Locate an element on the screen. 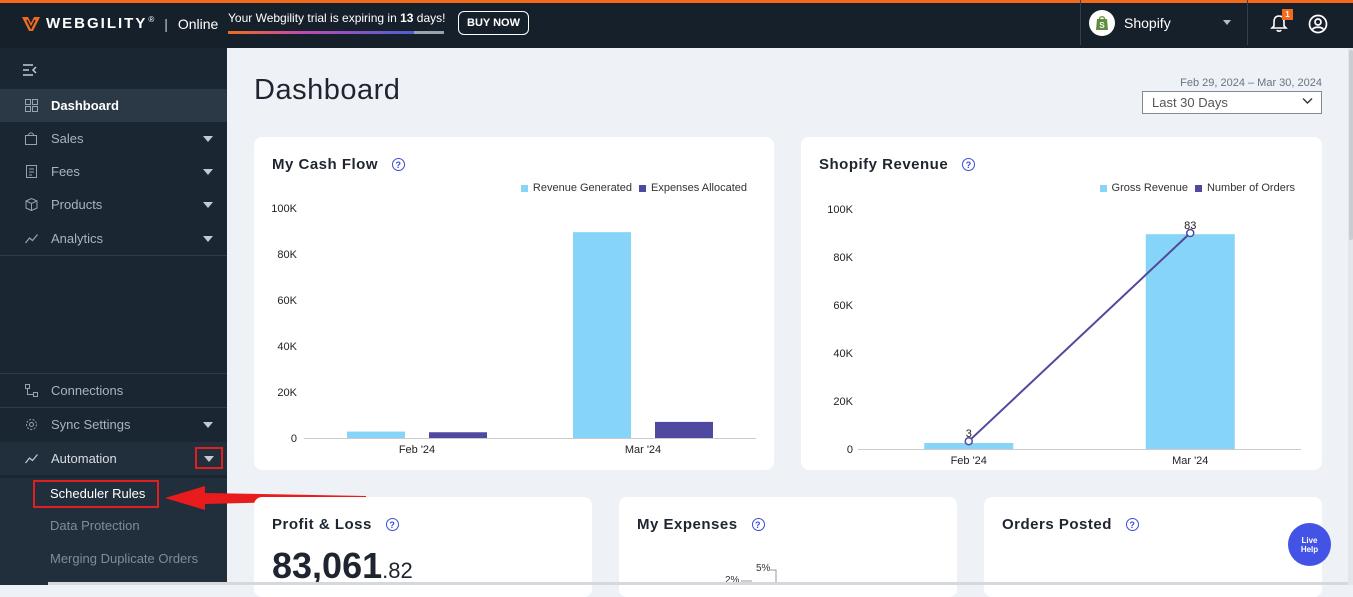 The width and height of the screenshot is (1353, 597). collapse-menu-icon is located at coordinates (30, 70).